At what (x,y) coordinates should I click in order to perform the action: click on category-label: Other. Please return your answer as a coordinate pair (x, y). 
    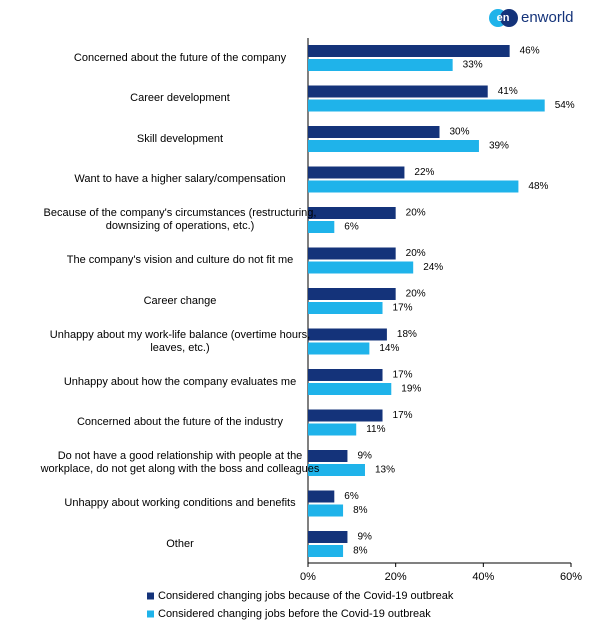
    Looking at the image, I should click on (180, 543).